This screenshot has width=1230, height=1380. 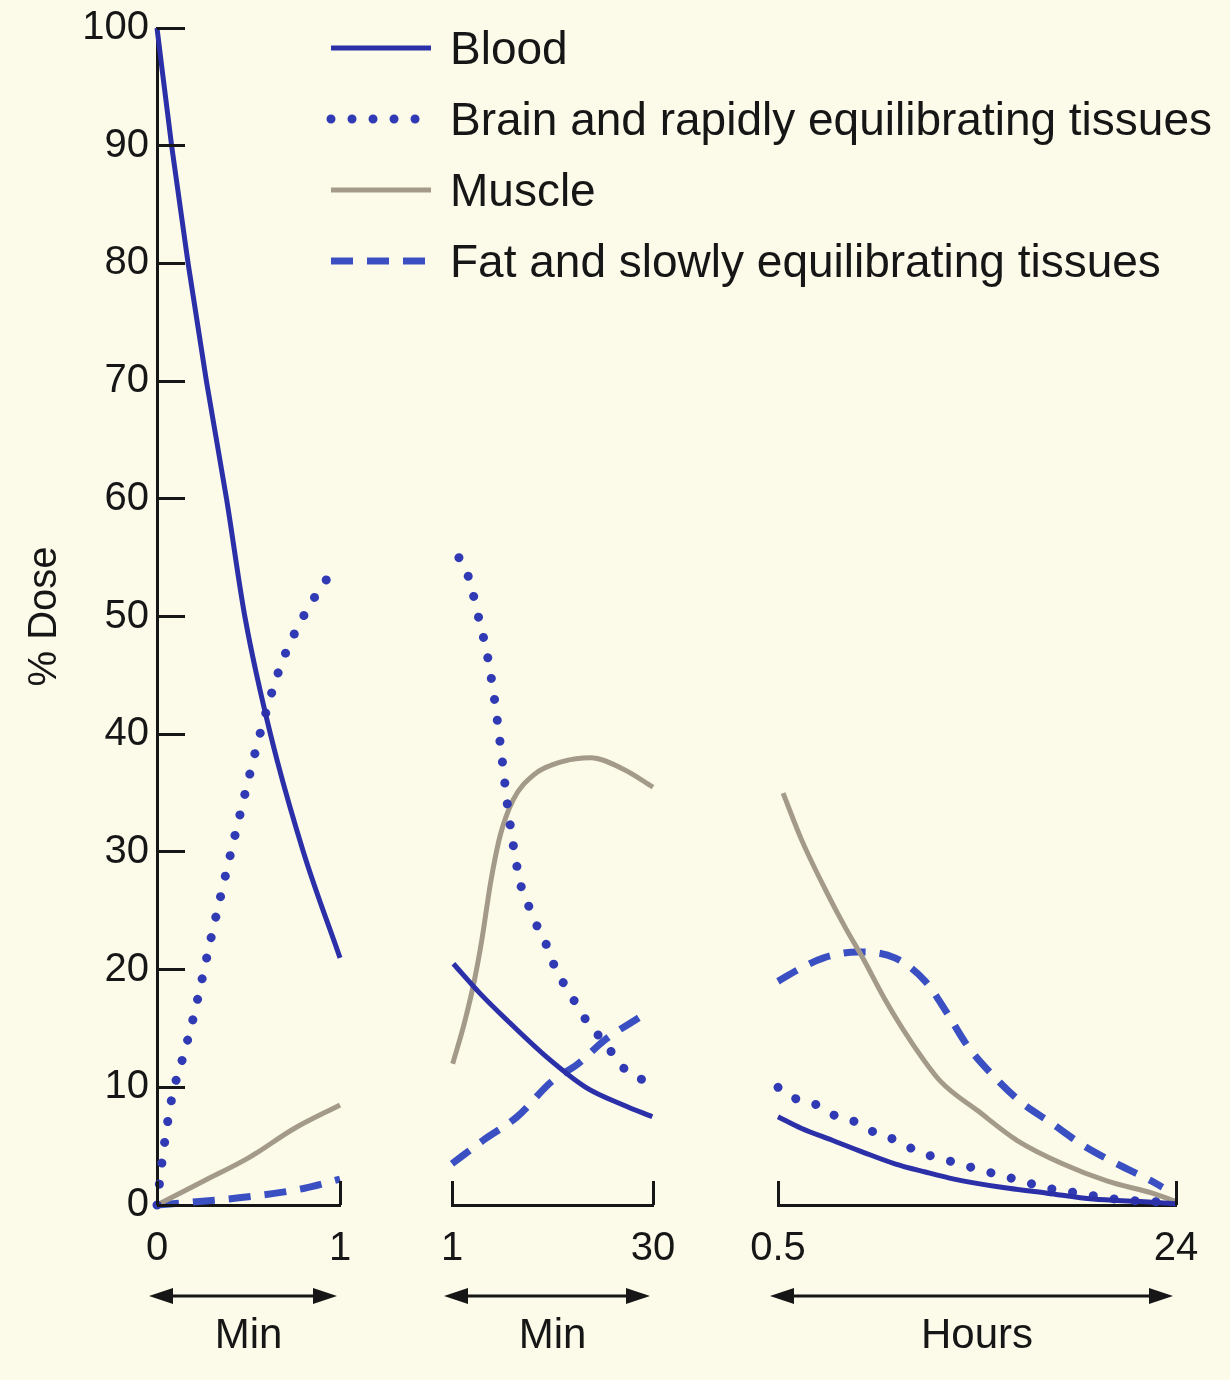 What do you see at coordinates (137, 1202) in the screenshot?
I see `y-tick-label: 0` at bounding box center [137, 1202].